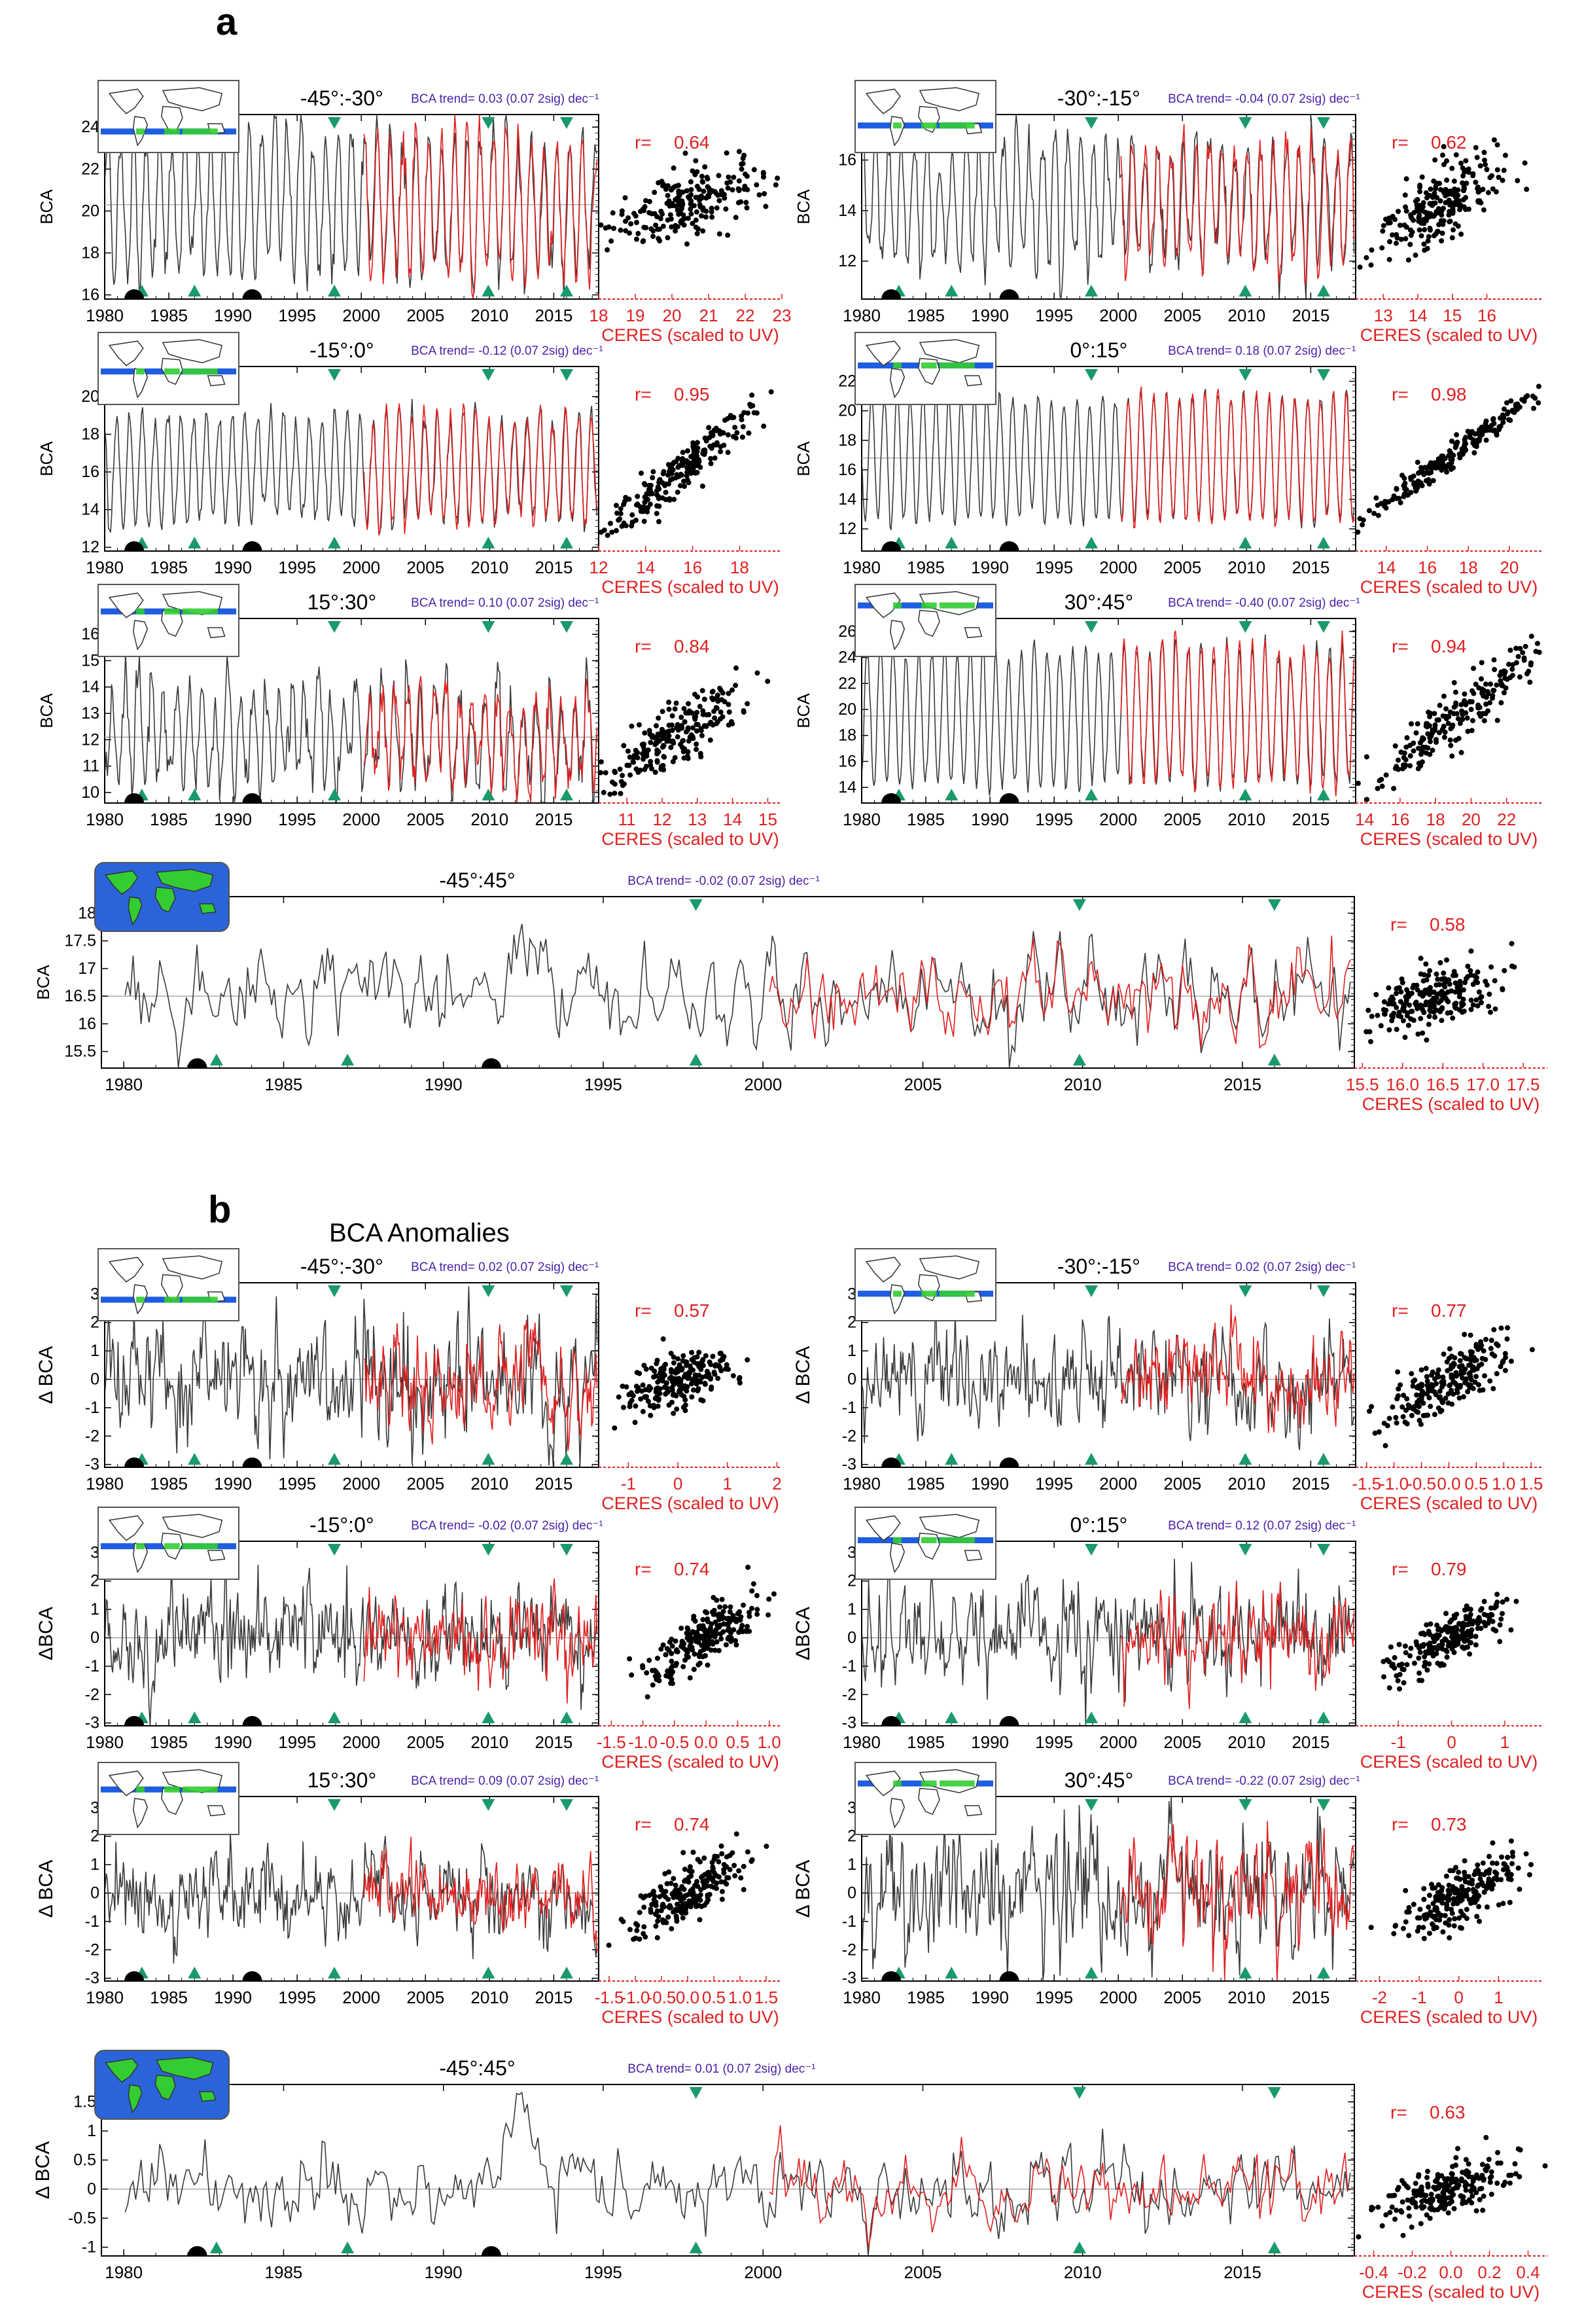  Describe the element at coordinates (46, 710) in the screenshot. I see `y-axis-label: BCA` at that location.